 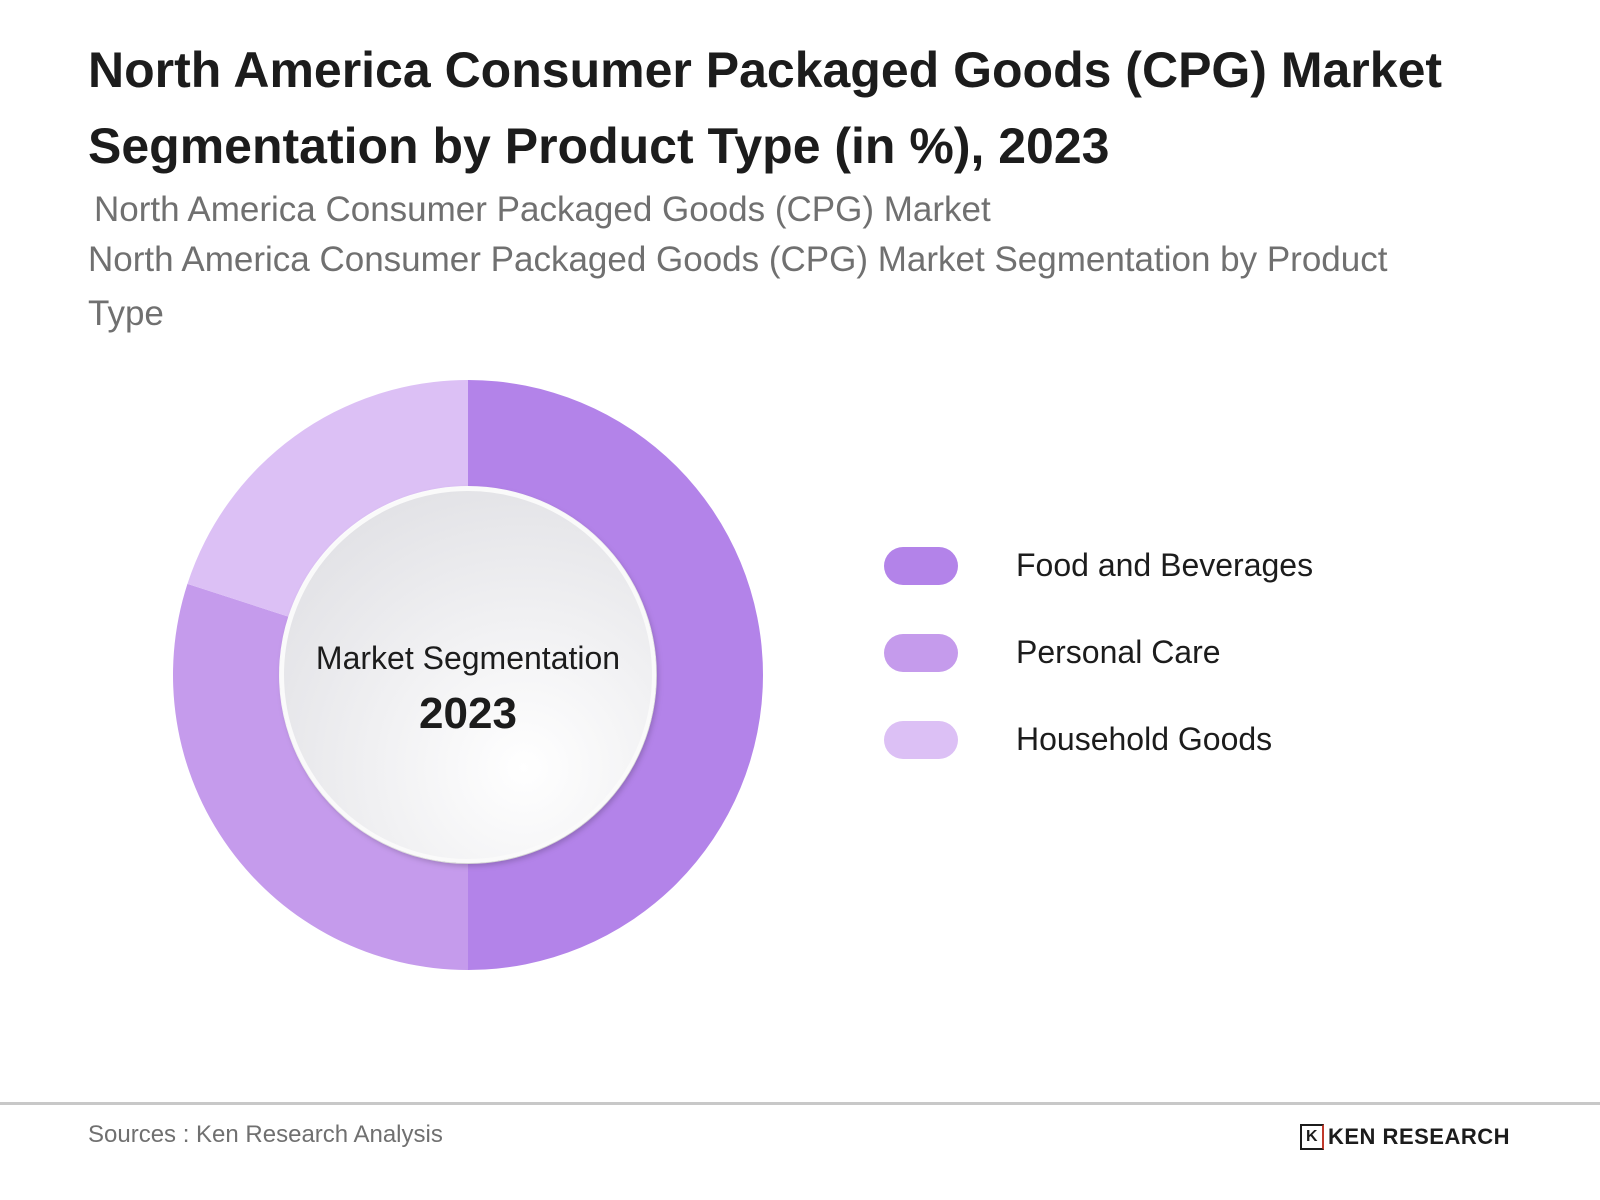 I want to click on donut-slice-personal-care, so click(x=320, y=776).